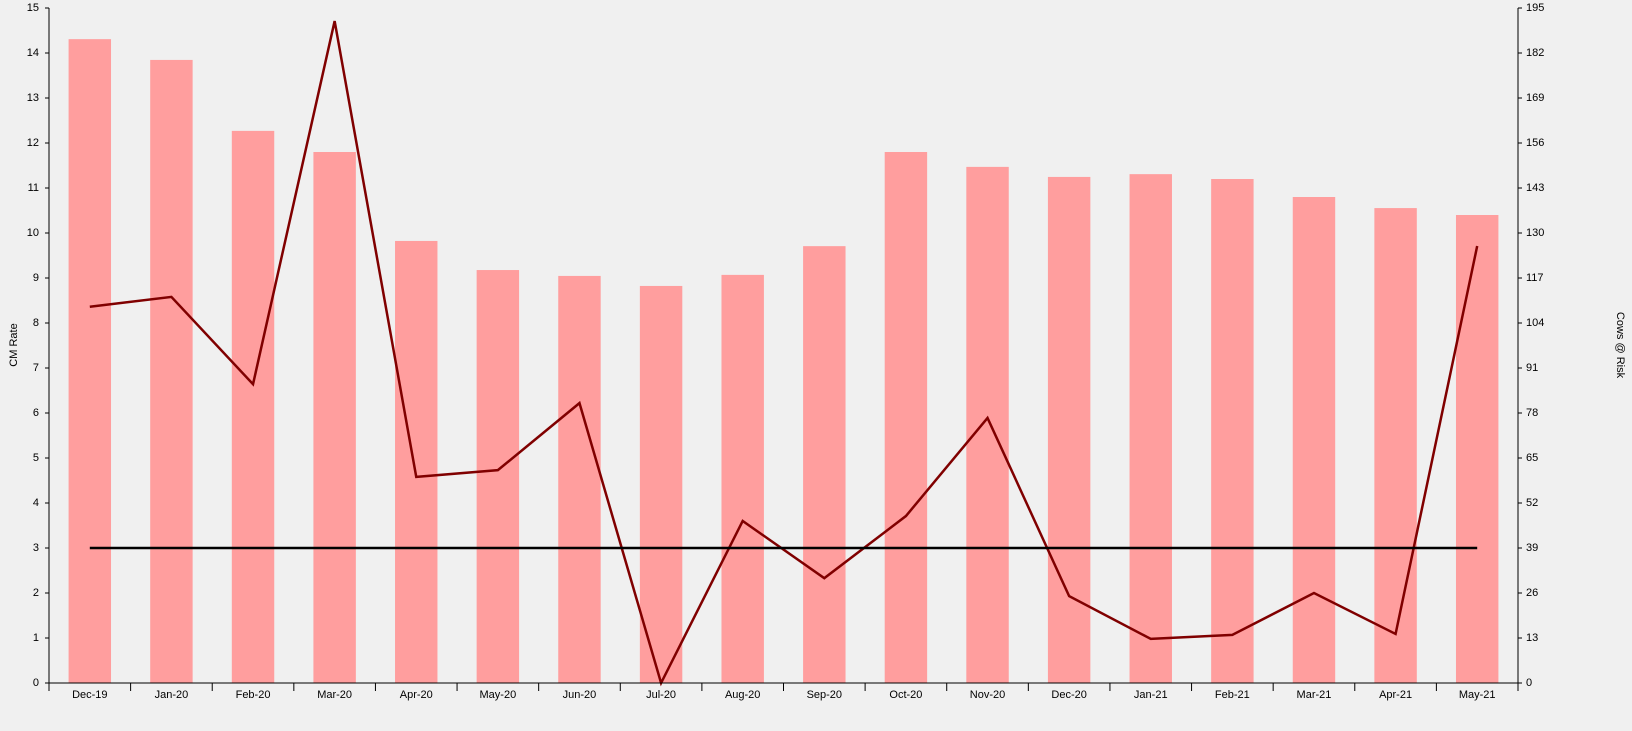  Describe the element at coordinates (36, 323) in the screenshot. I see `y-tick-label: 8` at that location.